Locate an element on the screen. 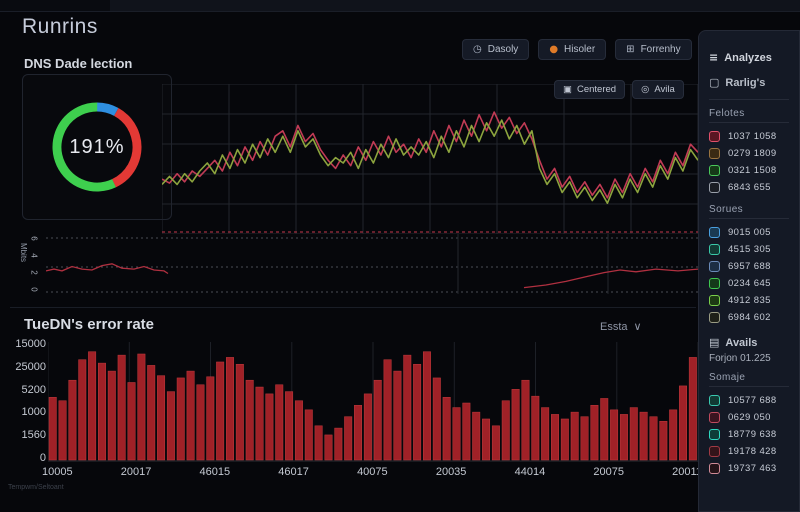  legend-item: 18779 638 is located at coordinates (749, 434).